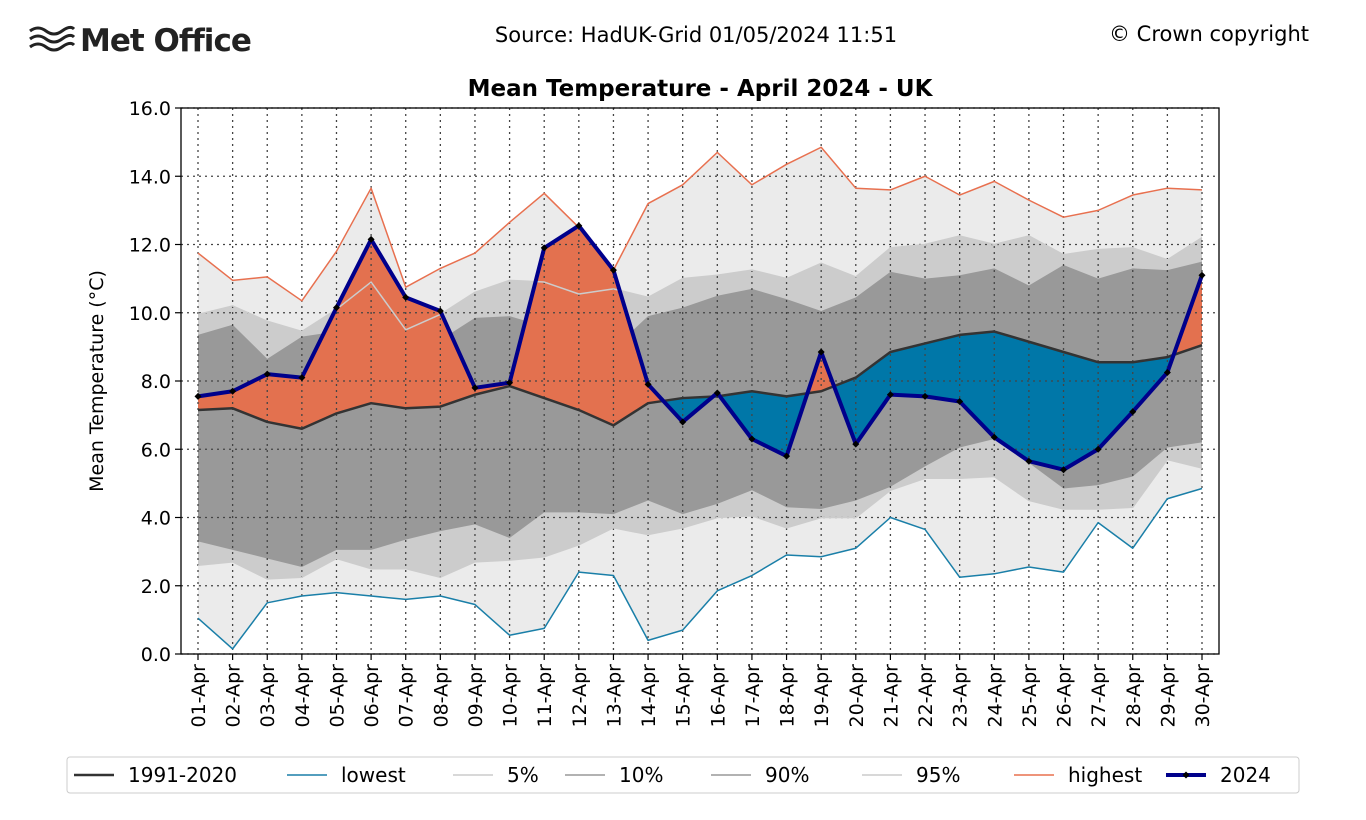 This screenshot has height=820, width=1366. I want to click on x-tick-label: 04-Apr, so click(303, 696).